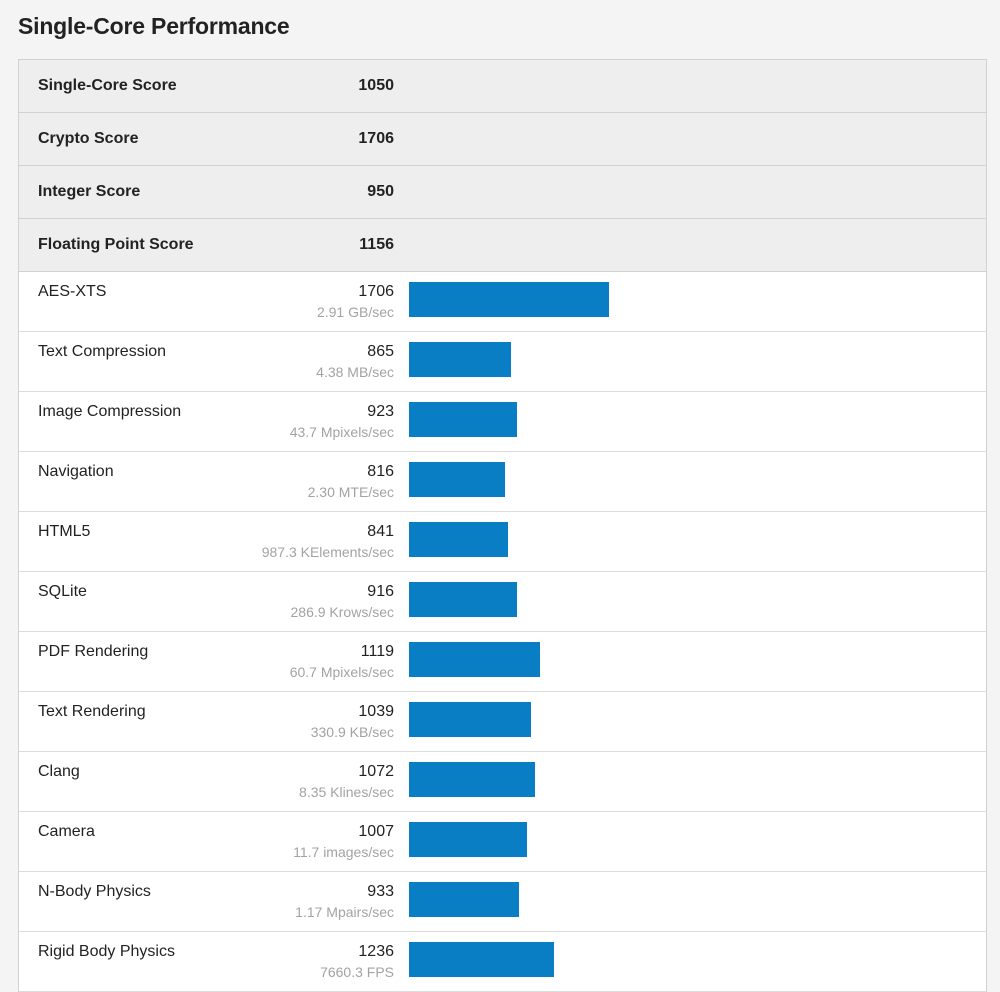 Image resolution: width=1000 pixels, height=992 pixels. I want to click on benchmark-row-n-body-physics: N-Body Physics 933 1.17 Mpairs/sec, so click(502, 902).